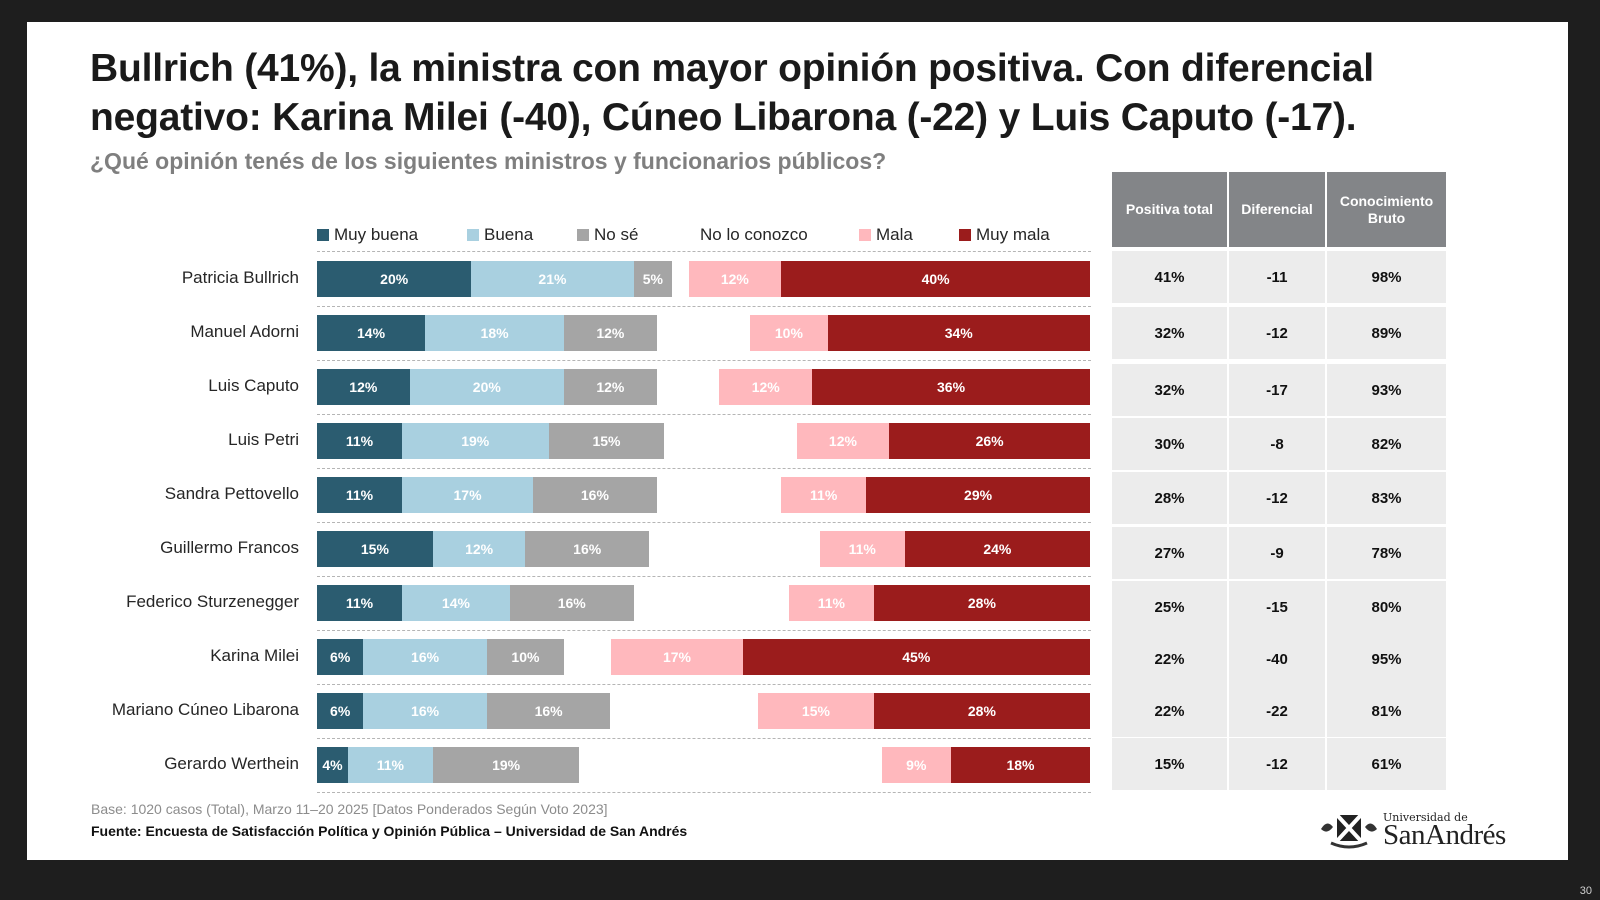 The width and height of the screenshot is (1600, 900). What do you see at coordinates (1277, 209) in the screenshot?
I see `table-header: Diferencial` at bounding box center [1277, 209].